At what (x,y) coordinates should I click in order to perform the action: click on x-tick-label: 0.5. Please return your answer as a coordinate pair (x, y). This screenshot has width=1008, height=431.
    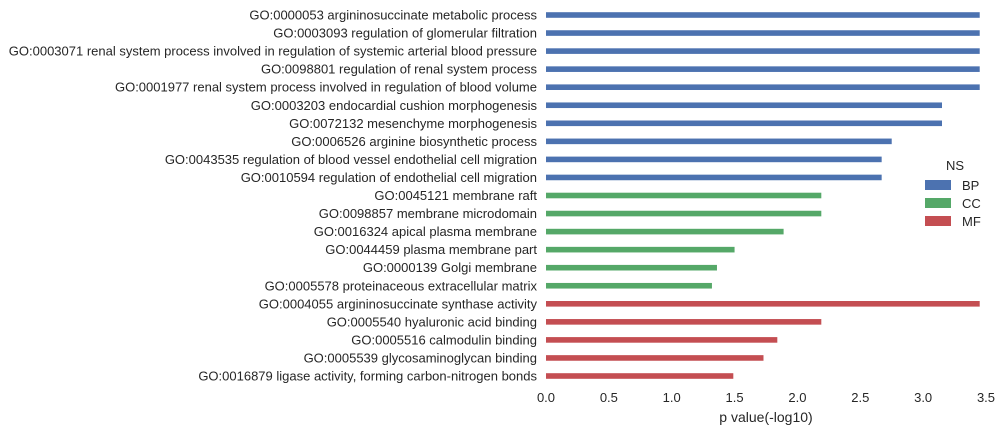
    Looking at the image, I should click on (609, 397).